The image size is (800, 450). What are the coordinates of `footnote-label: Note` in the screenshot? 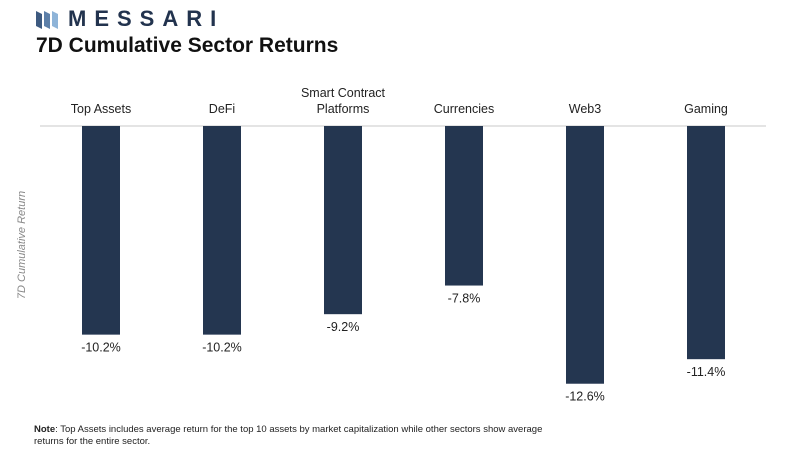 It's located at (45, 429).